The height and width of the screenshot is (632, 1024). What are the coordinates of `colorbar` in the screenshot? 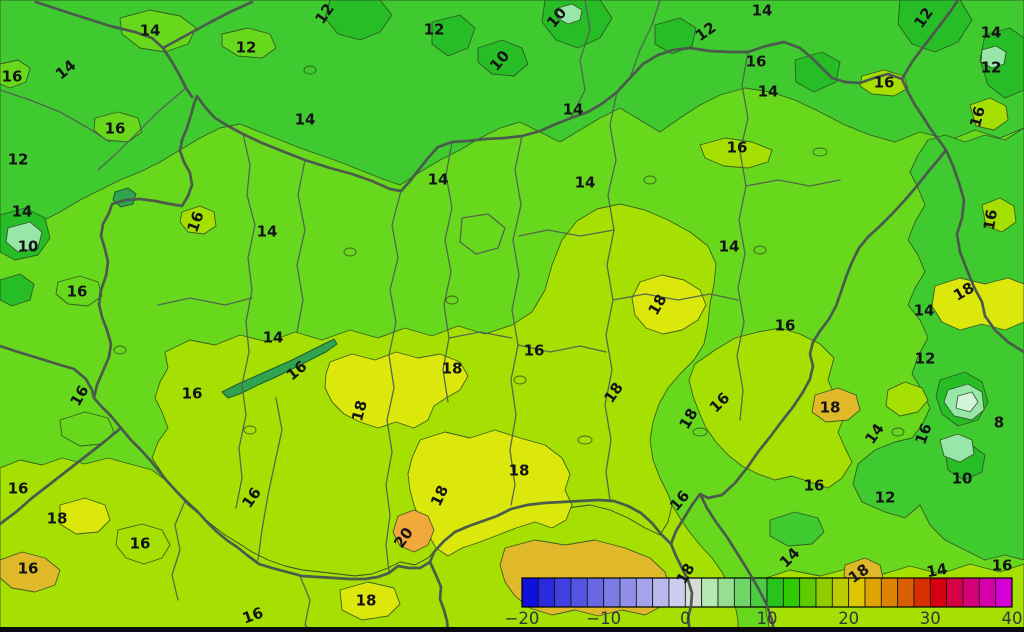 It's located at (767, 592).